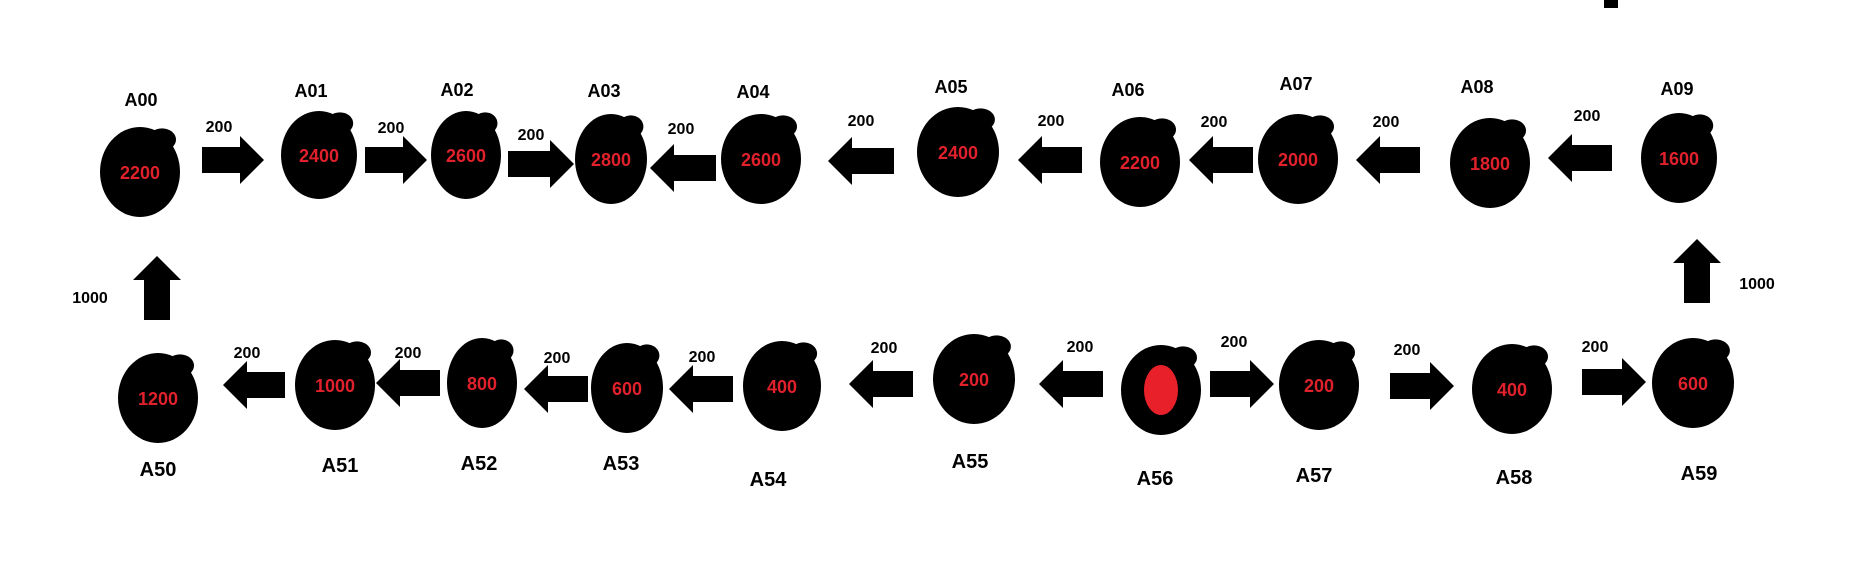  What do you see at coordinates (233, 151) in the screenshot?
I see `edge-a00-a01: 200` at bounding box center [233, 151].